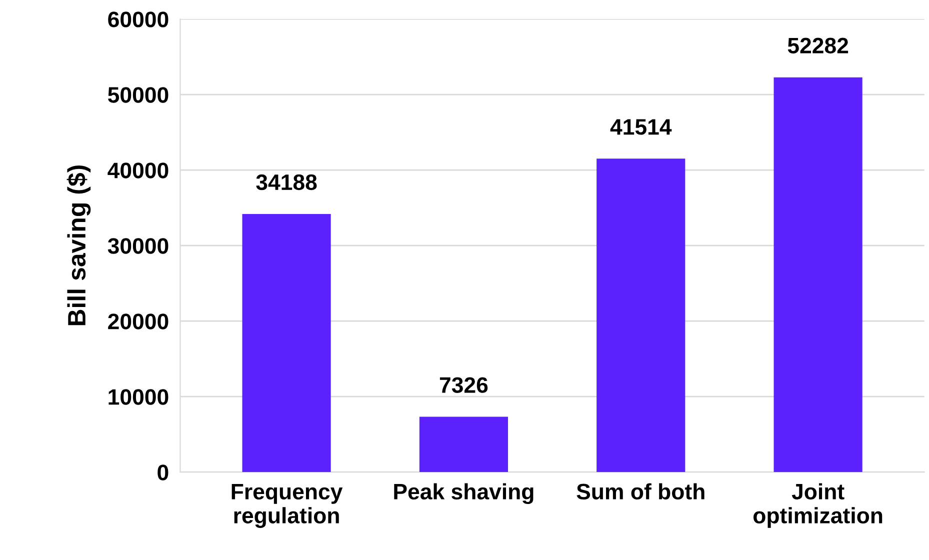  What do you see at coordinates (138, 20) in the screenshot?
I see `y-tick-label: 60000` at bounding box center [138, 20].